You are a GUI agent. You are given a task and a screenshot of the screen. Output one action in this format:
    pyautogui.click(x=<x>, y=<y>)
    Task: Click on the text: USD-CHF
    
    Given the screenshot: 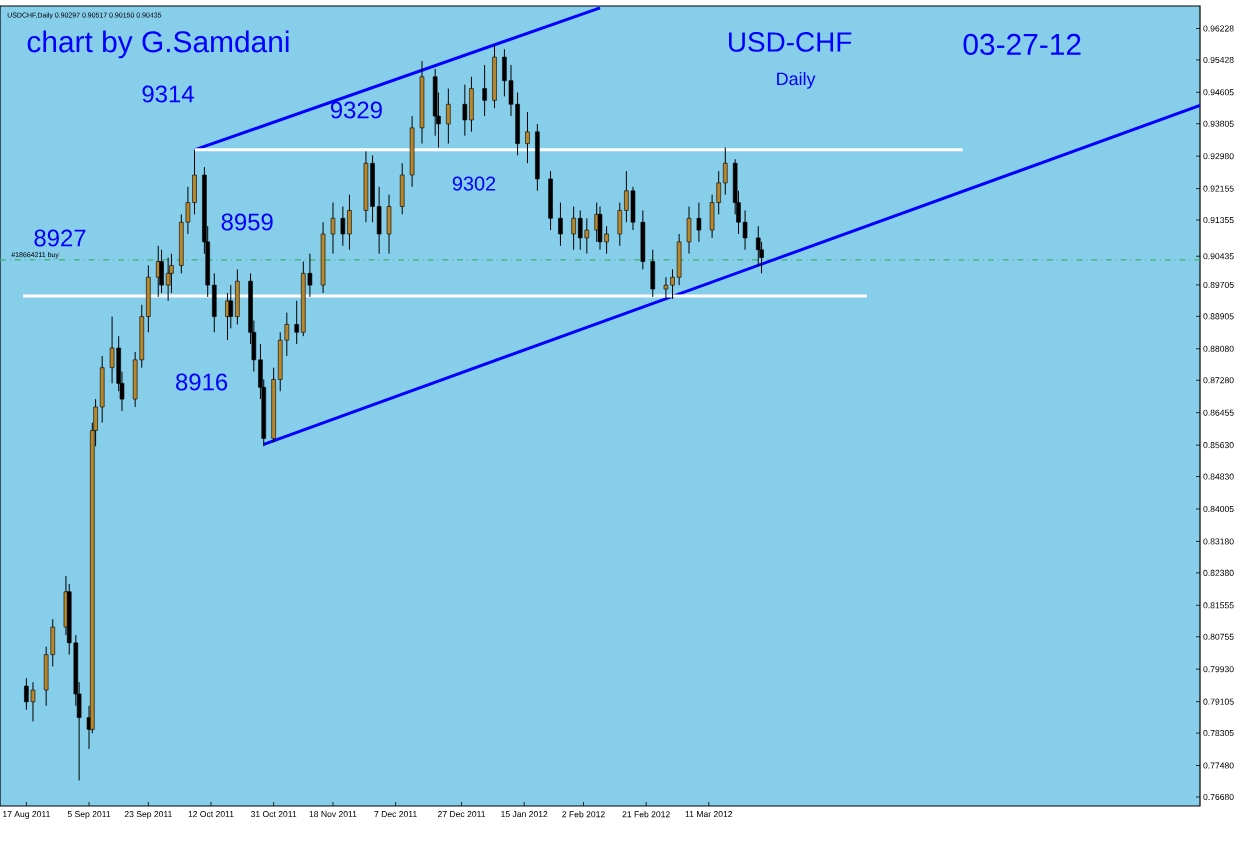 What is the action you would take?
    pyautogui.click(x=790, y=42)
    